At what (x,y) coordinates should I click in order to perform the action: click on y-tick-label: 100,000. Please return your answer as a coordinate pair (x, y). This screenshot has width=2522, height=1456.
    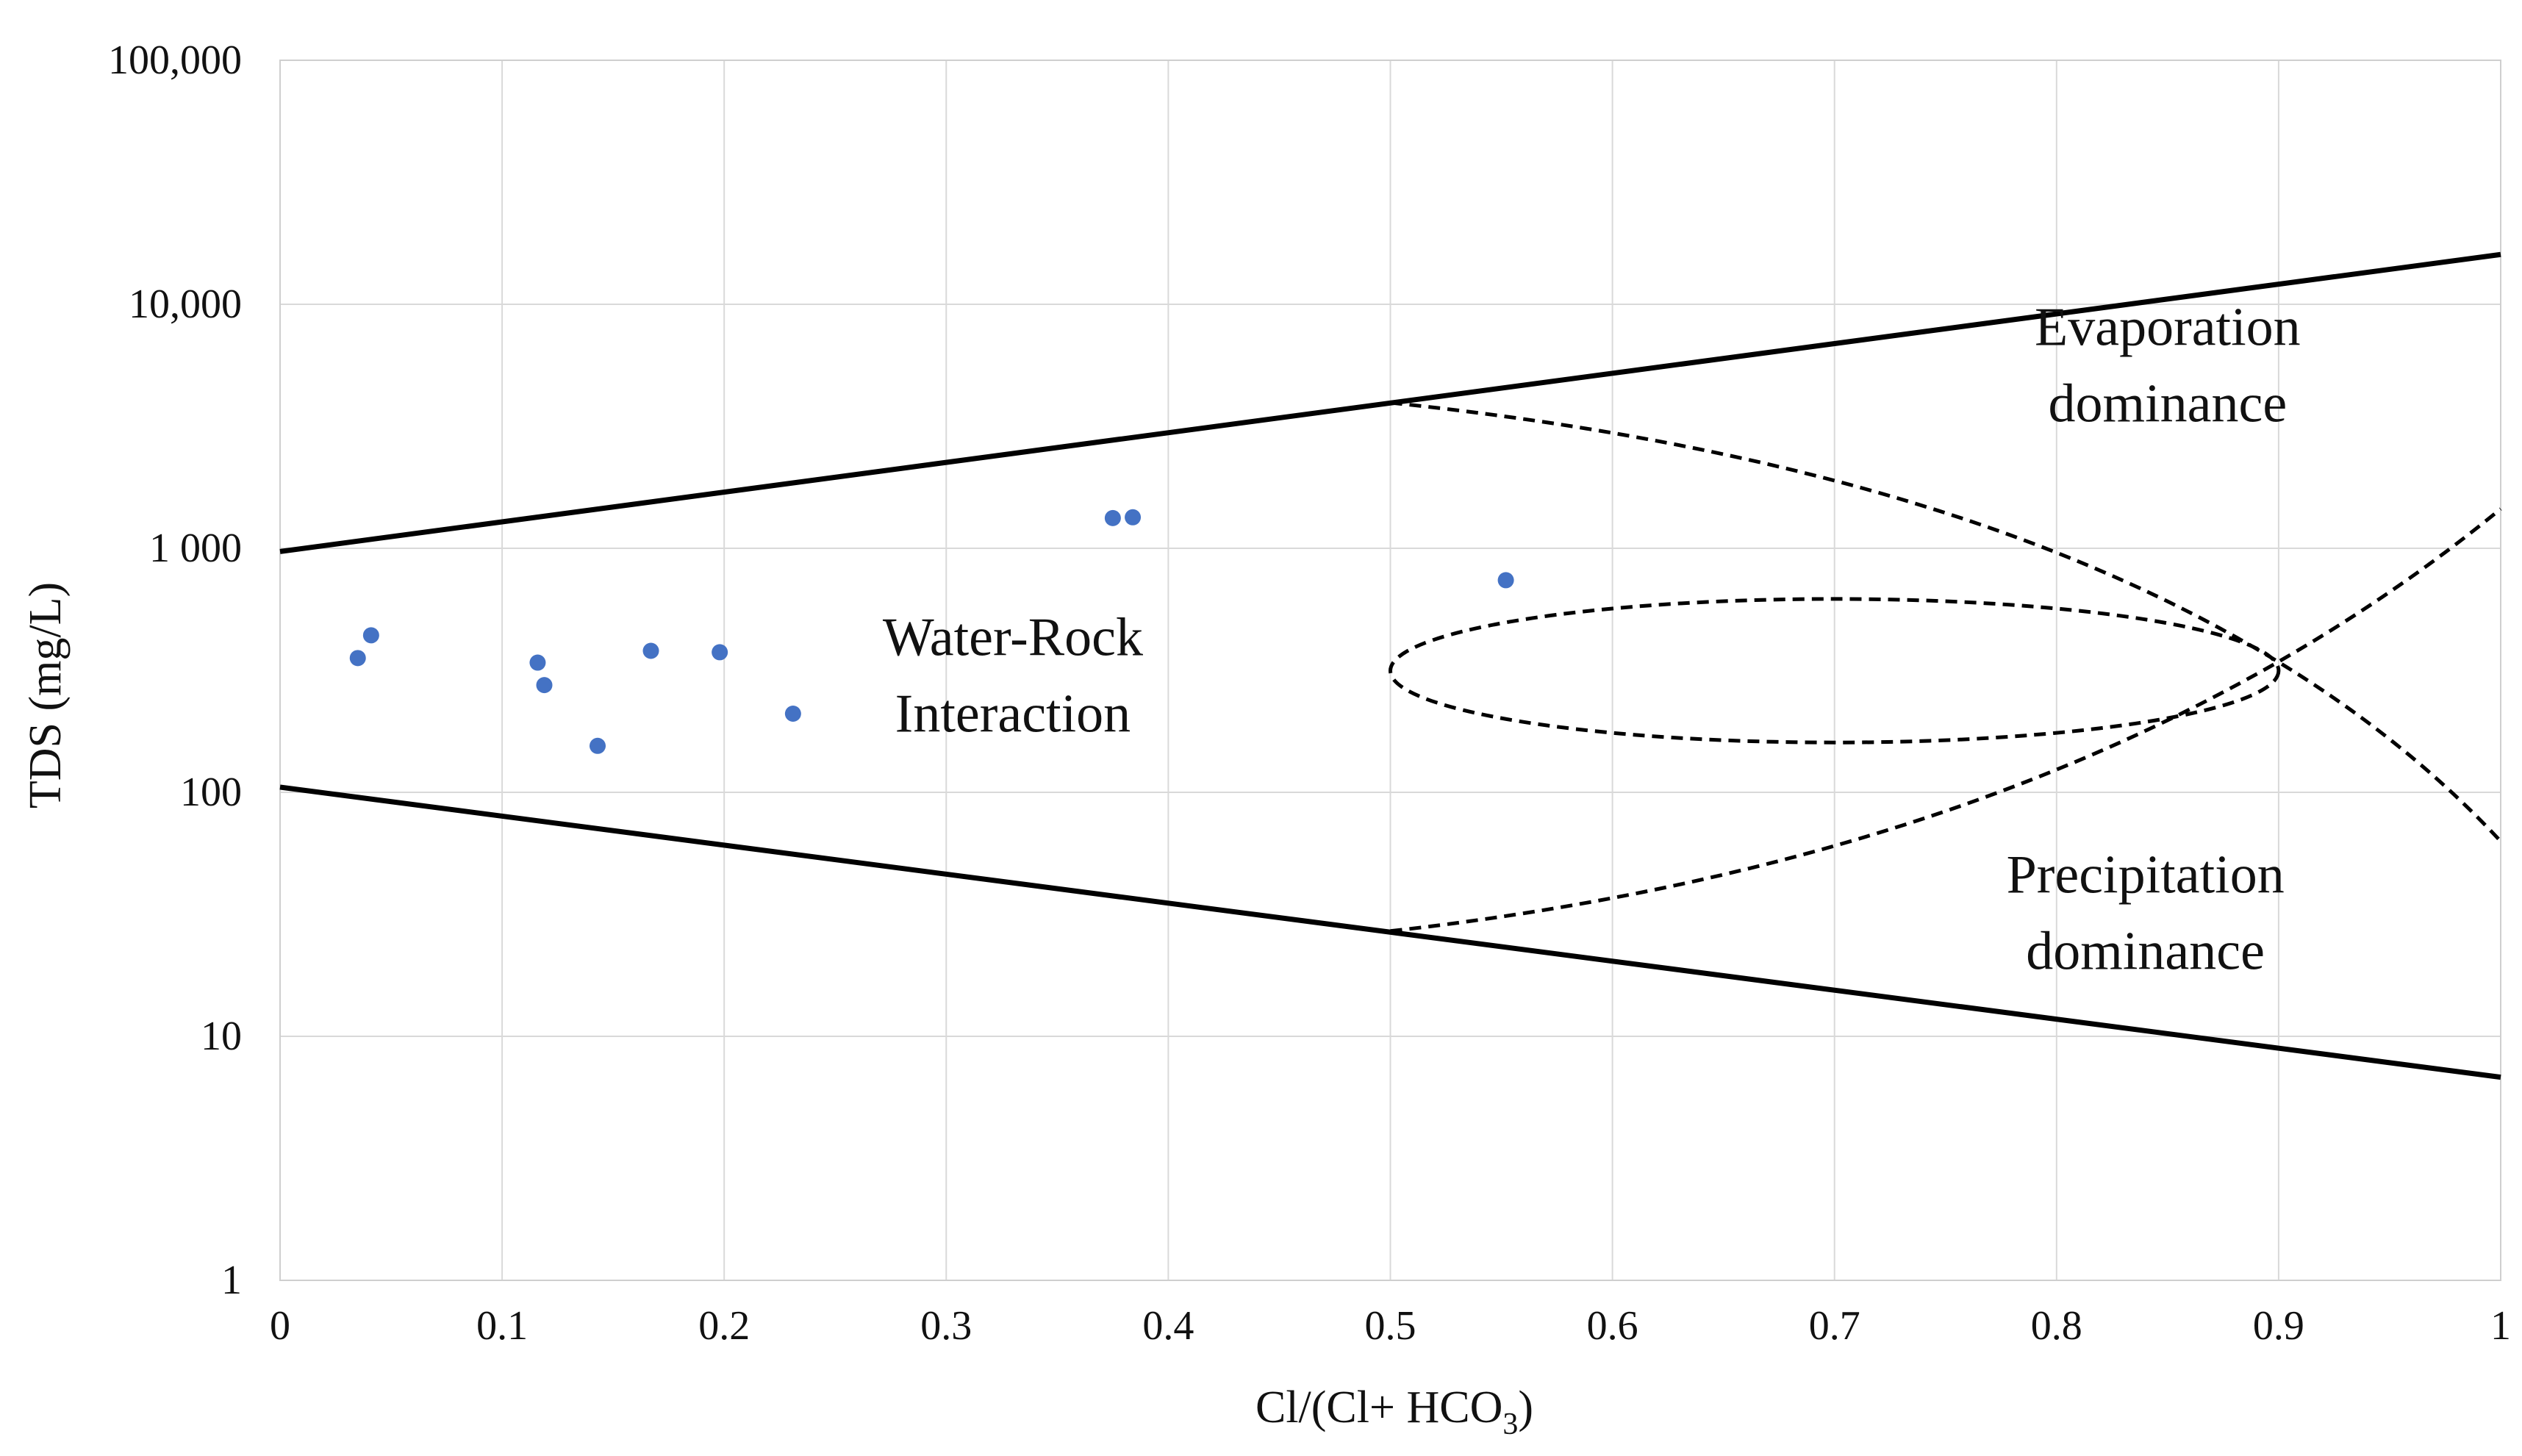
    Looking at the image, I should click on (175, 60).